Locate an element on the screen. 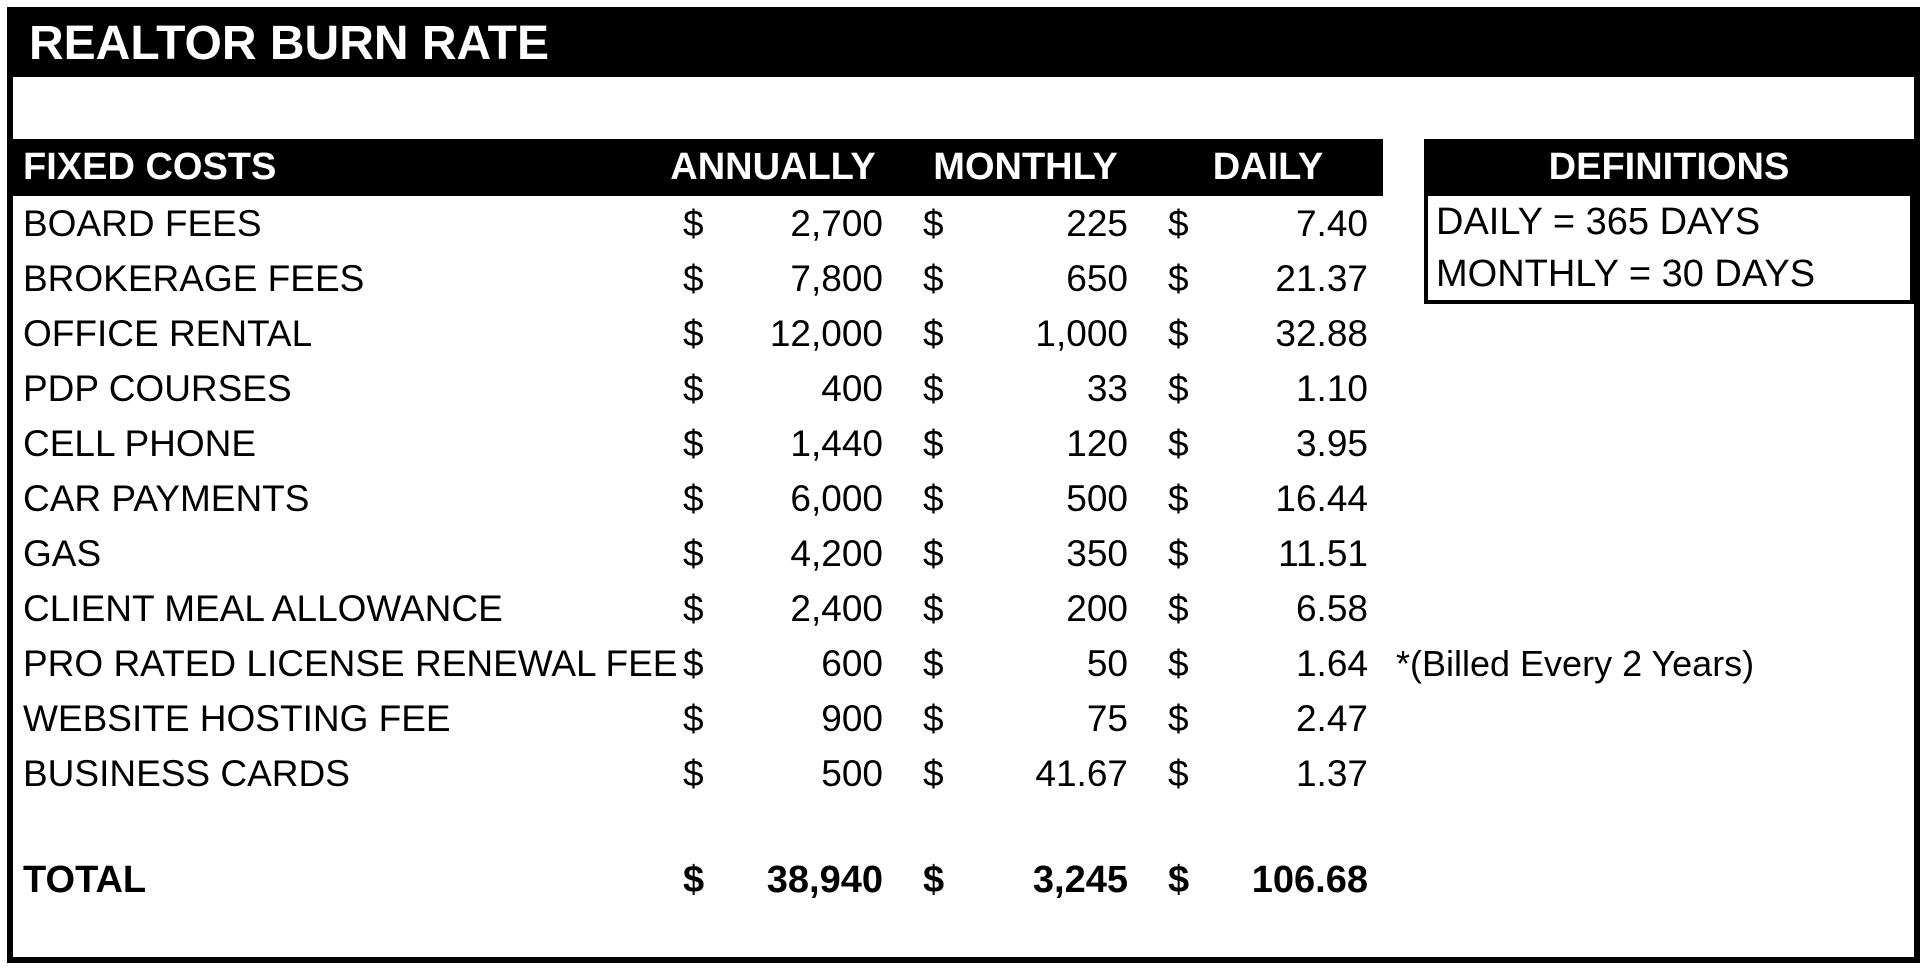 This screenshot has height=970, width=1927. annually-value: 1,440 is located at coordinates (836, 443).